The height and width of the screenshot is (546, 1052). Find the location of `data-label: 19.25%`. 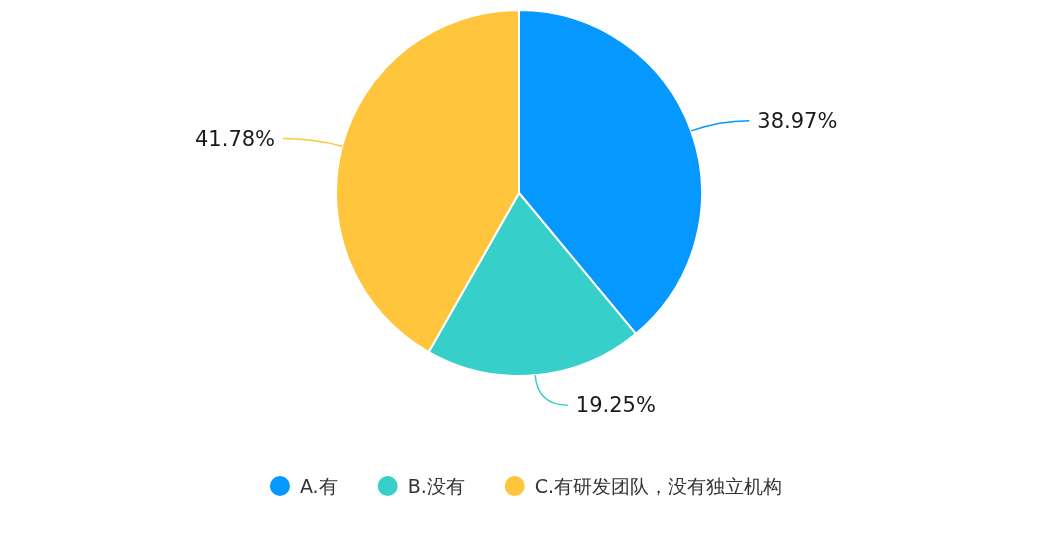

data-label: 19.25% is located at coordinates (615, 405).